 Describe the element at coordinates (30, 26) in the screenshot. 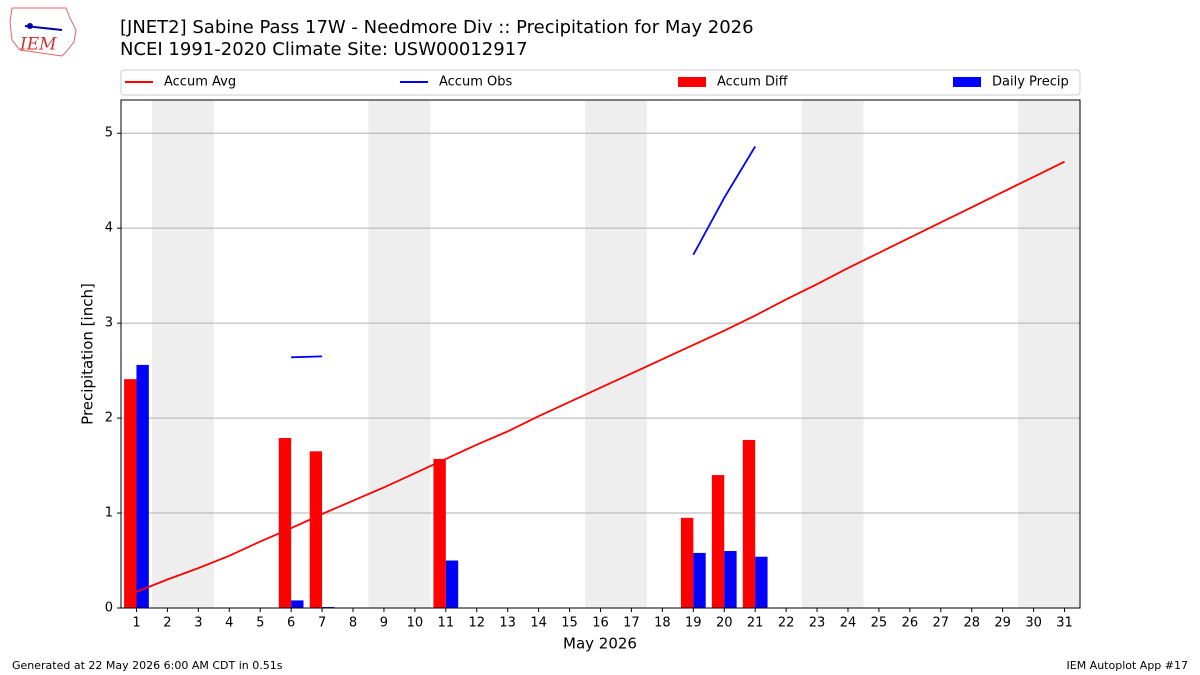

I see `logo-dot` at that location.